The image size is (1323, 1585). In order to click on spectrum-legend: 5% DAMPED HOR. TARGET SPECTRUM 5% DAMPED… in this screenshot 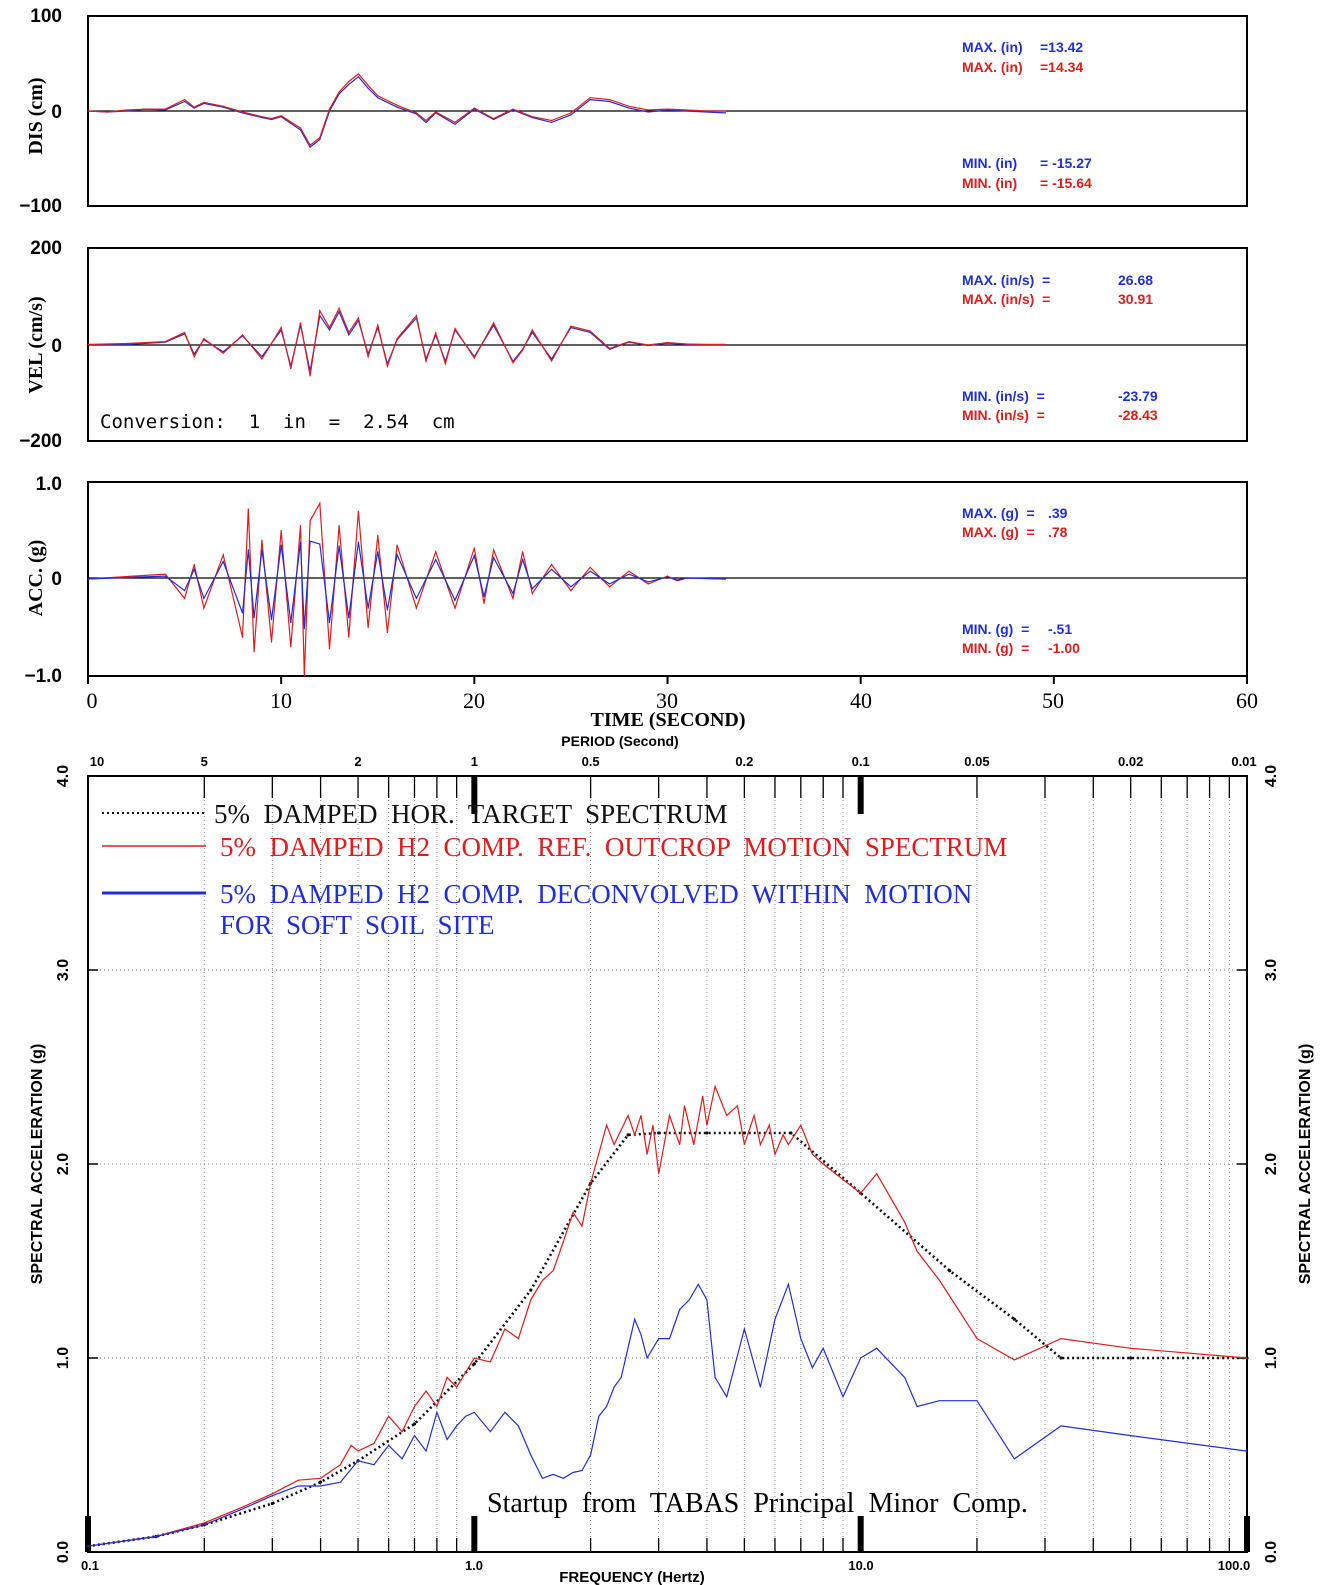, I will do `click(554, 869)`.